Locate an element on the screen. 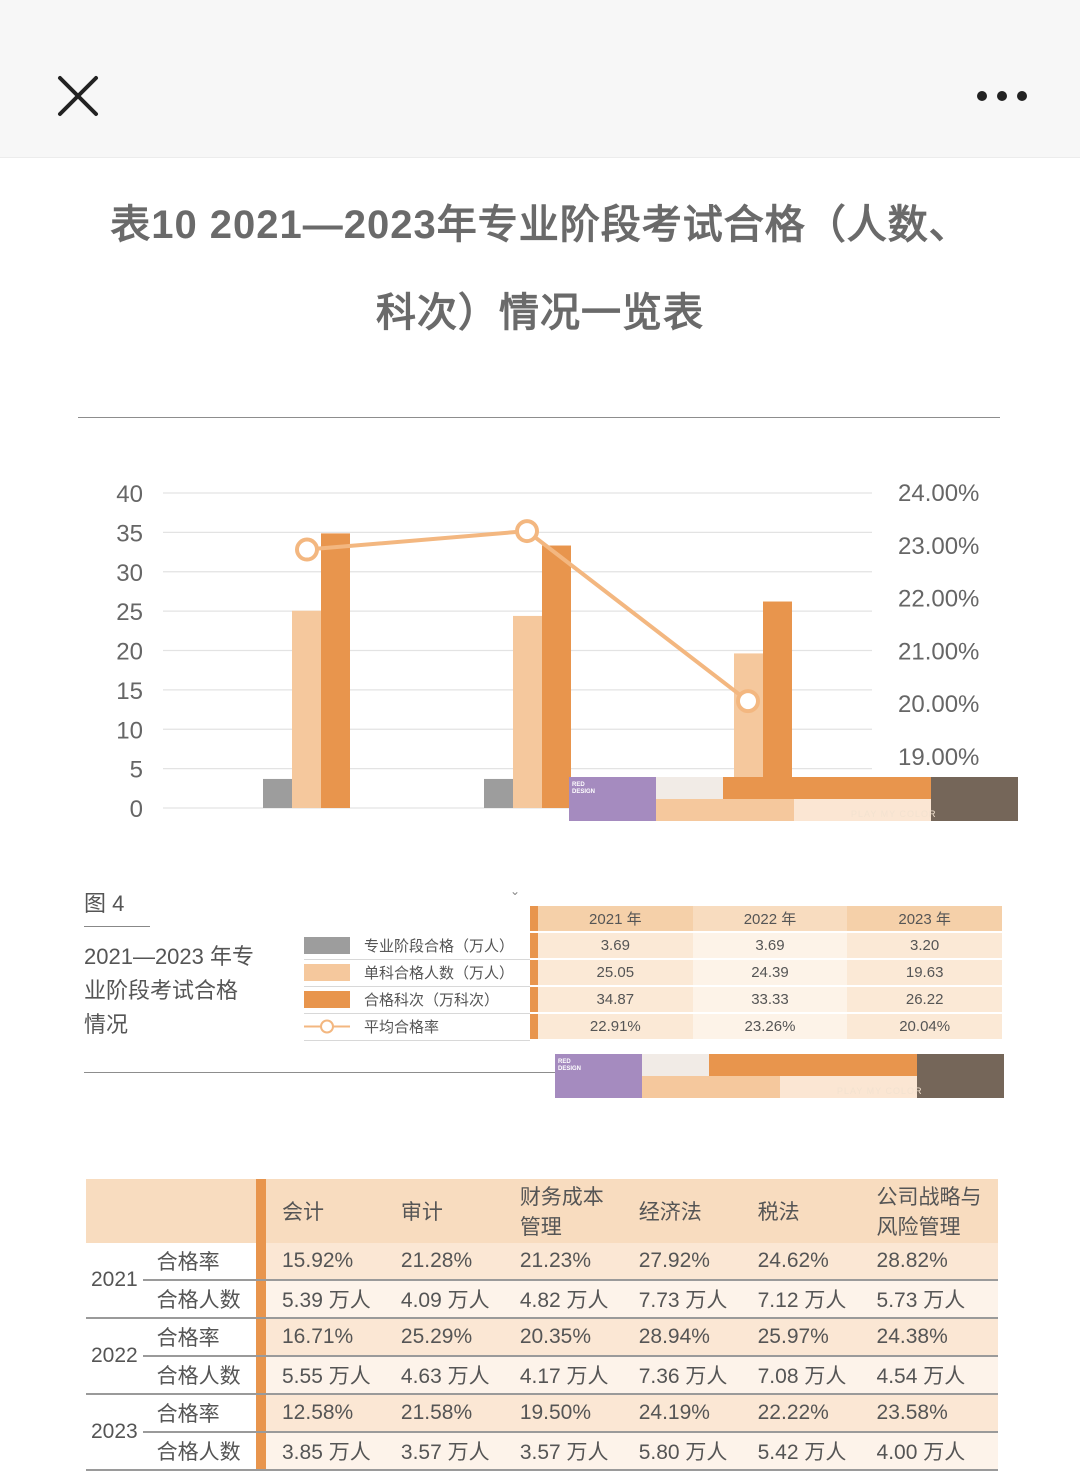 This screenshot has height=1471, width=1080. legend-value: 34.87 is located at coordinates (615, 1000).